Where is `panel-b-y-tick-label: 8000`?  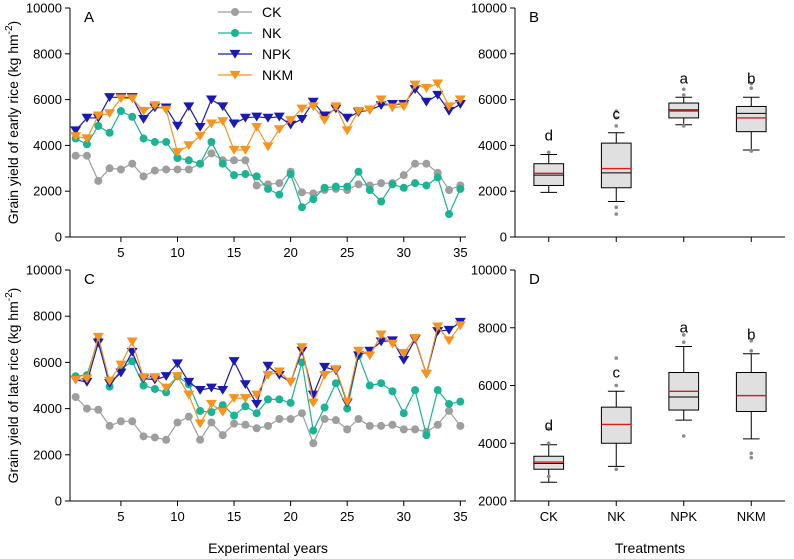 panel-b-y-tick-label: 8000 is located at coordinates (492, 53).